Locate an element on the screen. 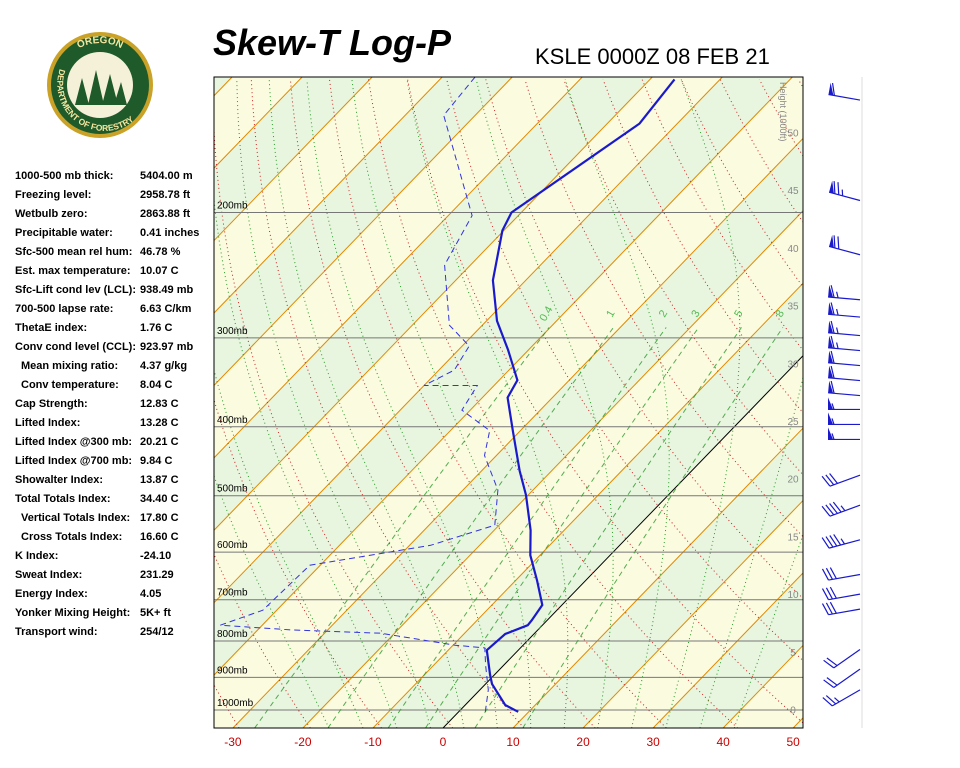 This screenshot has height=768, width=960. index-value: 12.83 C is located at coordinates (159, 404).